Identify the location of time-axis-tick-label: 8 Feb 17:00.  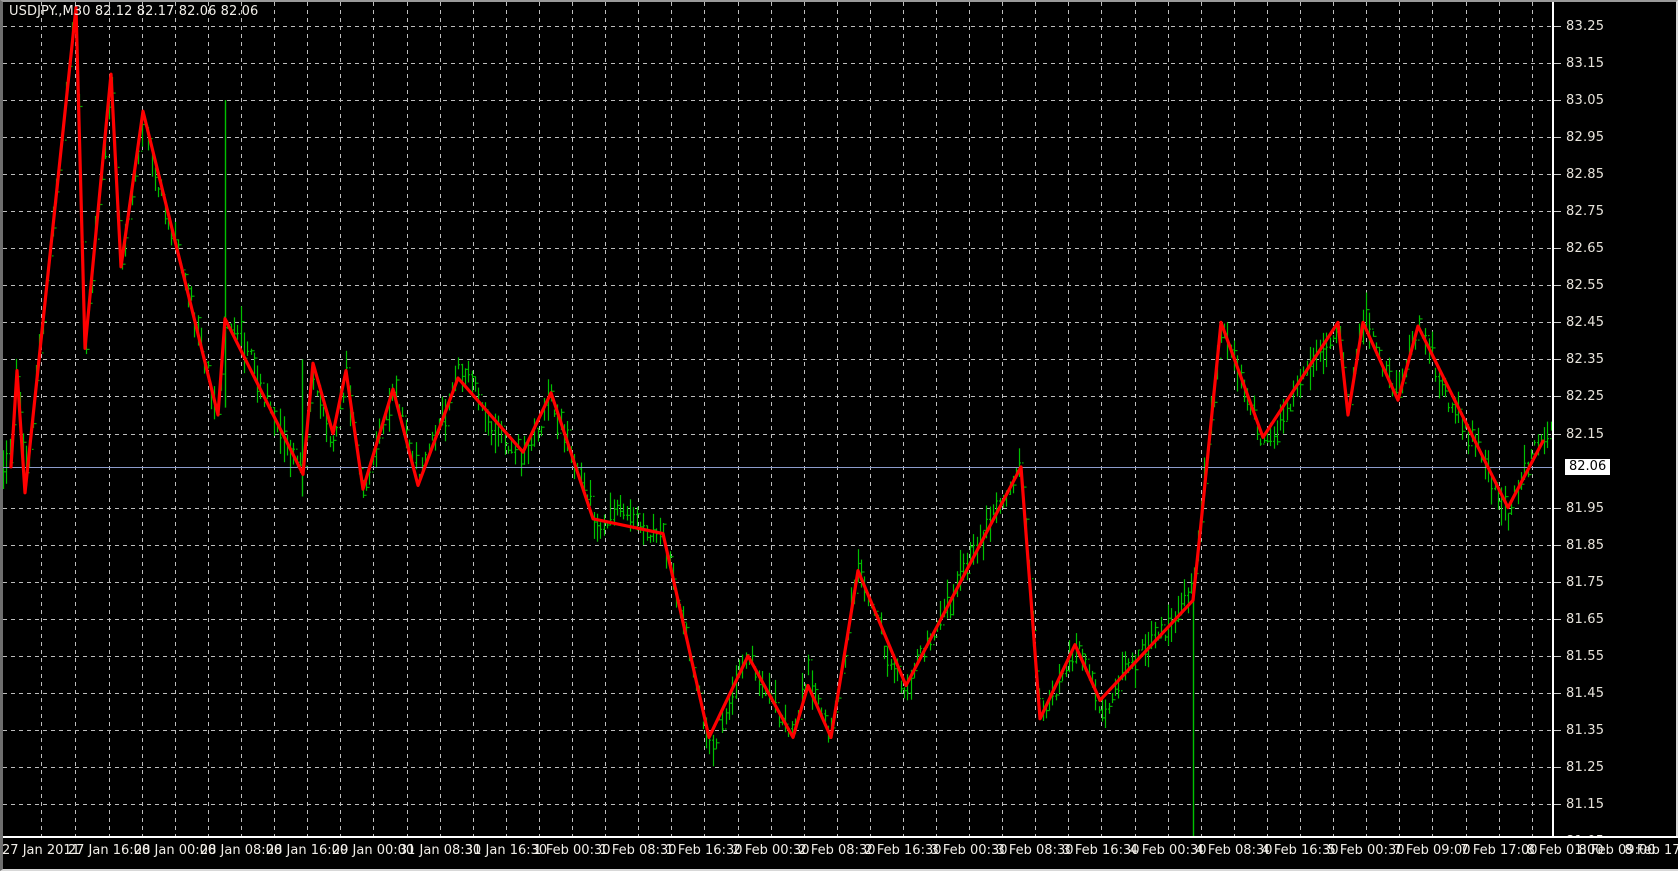
(1651, 850).